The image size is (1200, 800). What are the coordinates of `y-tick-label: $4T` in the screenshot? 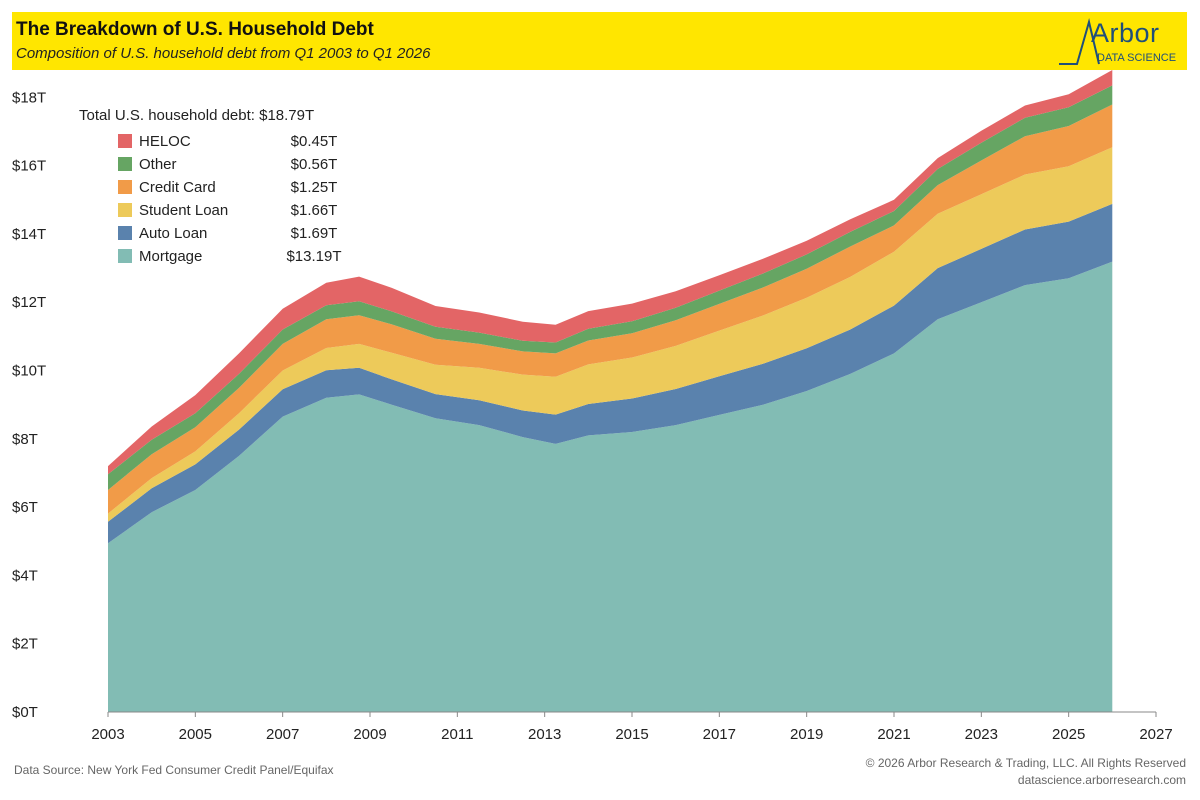 It's located at (25, 575).